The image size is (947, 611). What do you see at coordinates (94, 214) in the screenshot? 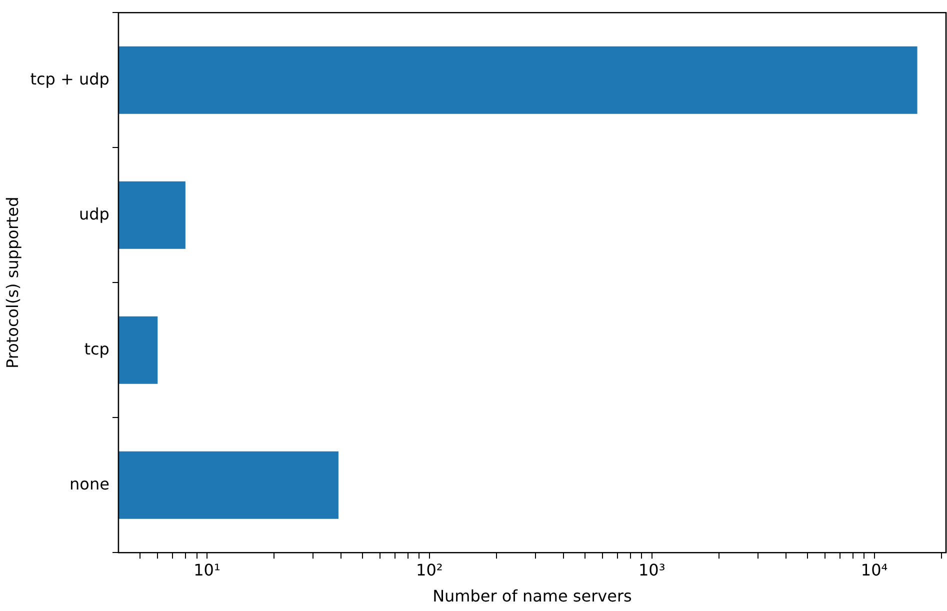
I see `y-tick-label: udp` at bounding box center [94, 214].